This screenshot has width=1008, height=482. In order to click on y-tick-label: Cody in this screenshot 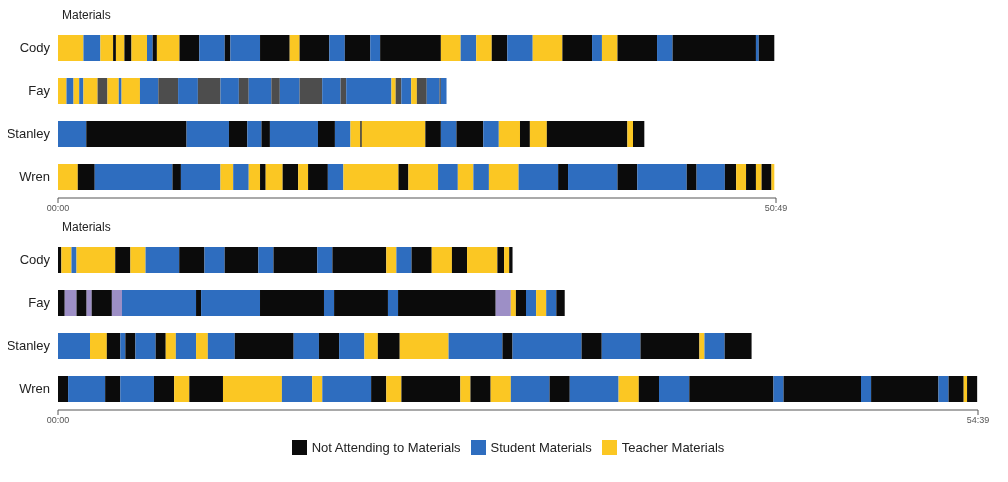, I will do `click(35, 260)`.